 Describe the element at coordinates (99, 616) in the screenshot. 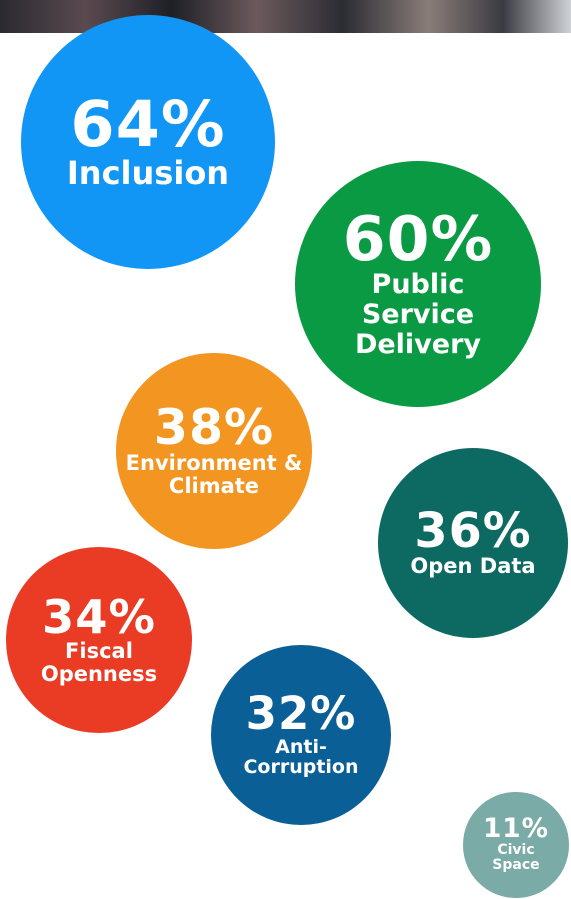

I see `value-label: 34%` at that location.